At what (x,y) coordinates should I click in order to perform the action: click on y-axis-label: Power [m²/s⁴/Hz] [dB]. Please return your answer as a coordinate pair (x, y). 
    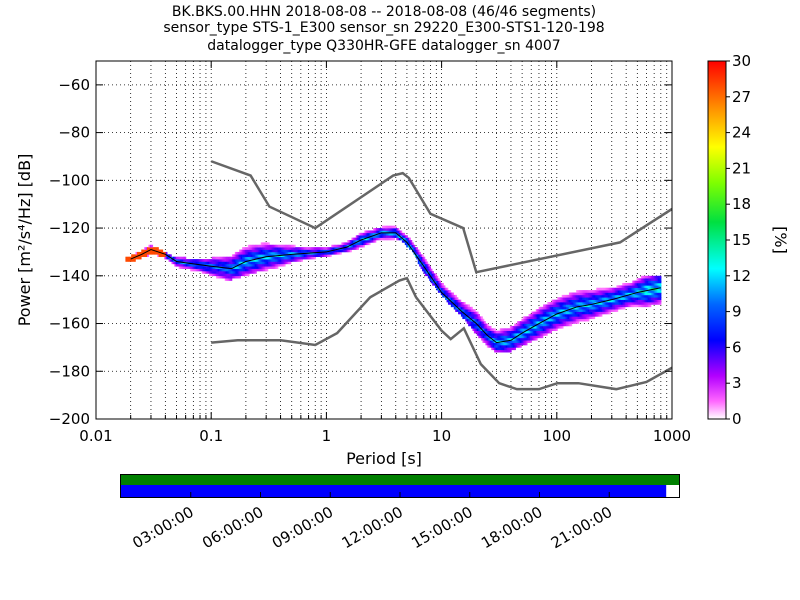
    Looking at the image, I should click on (24, 240).